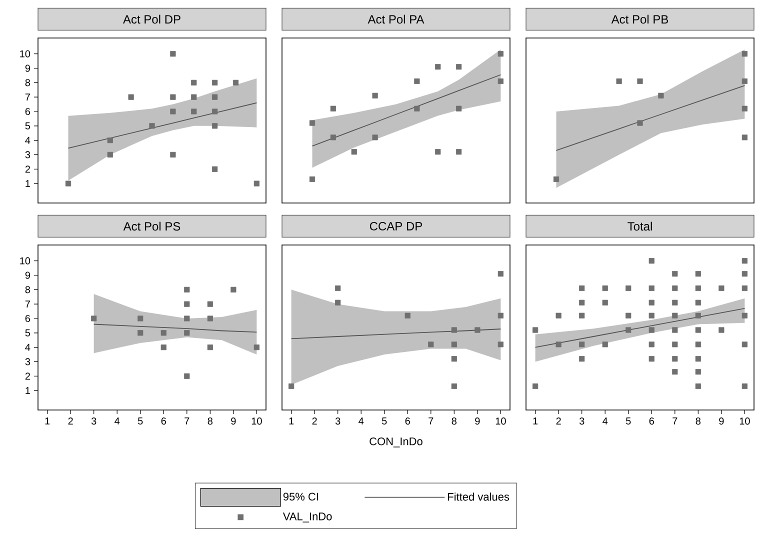 This screenshot has width=781, height=533. What do you see at coordinates (300, 496) in the screenshot?
I see `text: 95% CI` at bounding box center [300, 496].